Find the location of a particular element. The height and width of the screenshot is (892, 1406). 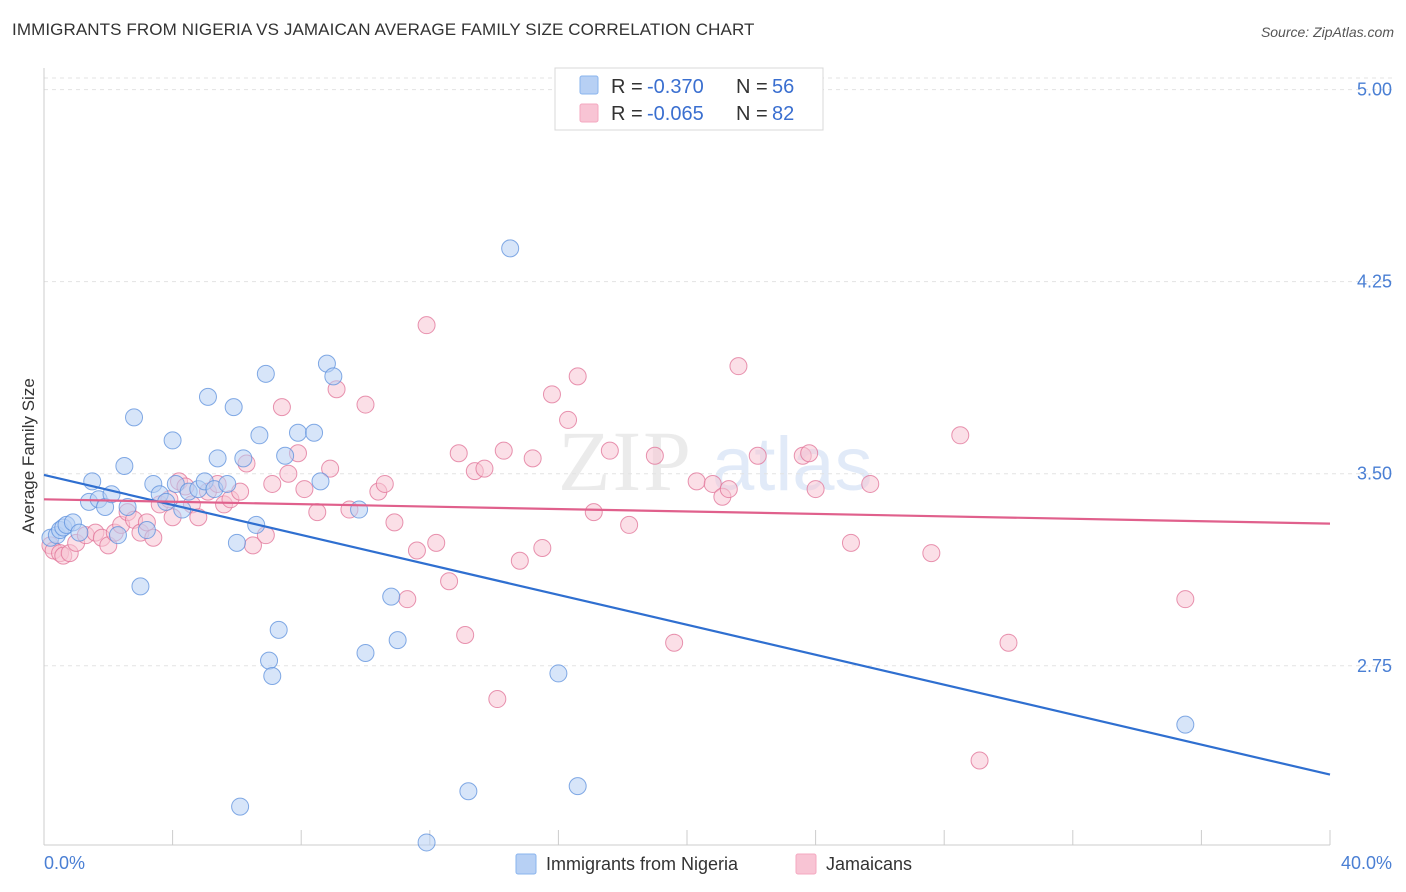

stats-r-value-jamaicans: -0.065 is located at coordinates (675, 114).